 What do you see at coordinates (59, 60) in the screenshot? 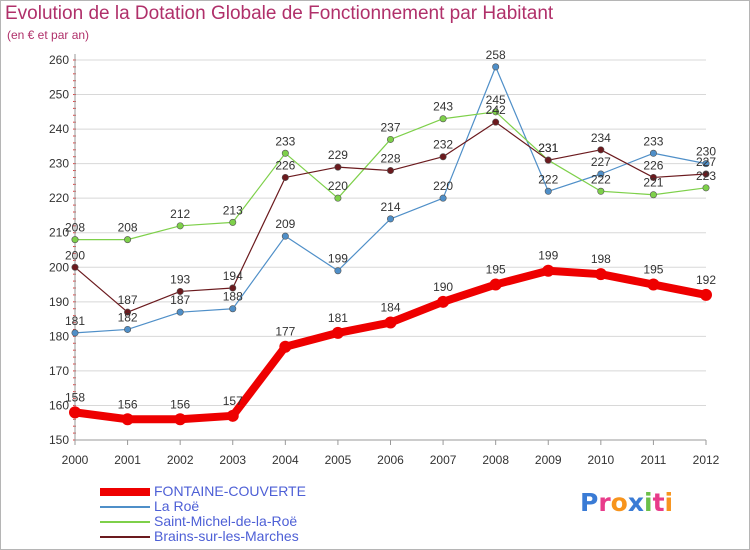
I see `y-tick-label: 260` at bounding box center [59, 60].